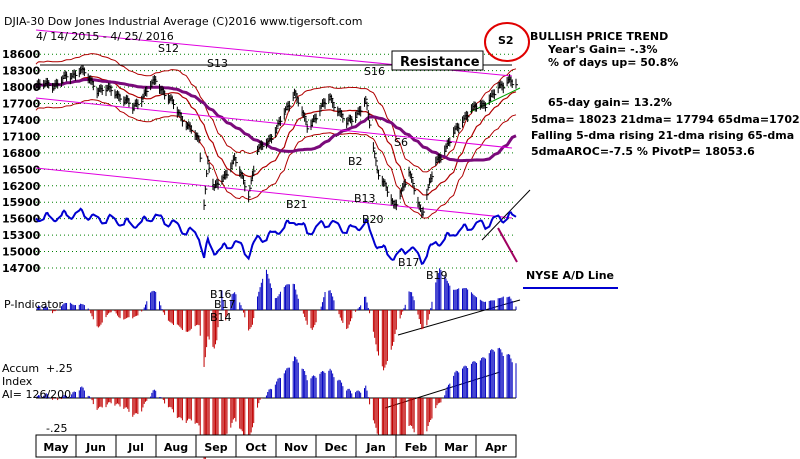 The width and height of the screenshot is (800, 459). I want to click on y-tick-label: 17700, so click(21, 104).